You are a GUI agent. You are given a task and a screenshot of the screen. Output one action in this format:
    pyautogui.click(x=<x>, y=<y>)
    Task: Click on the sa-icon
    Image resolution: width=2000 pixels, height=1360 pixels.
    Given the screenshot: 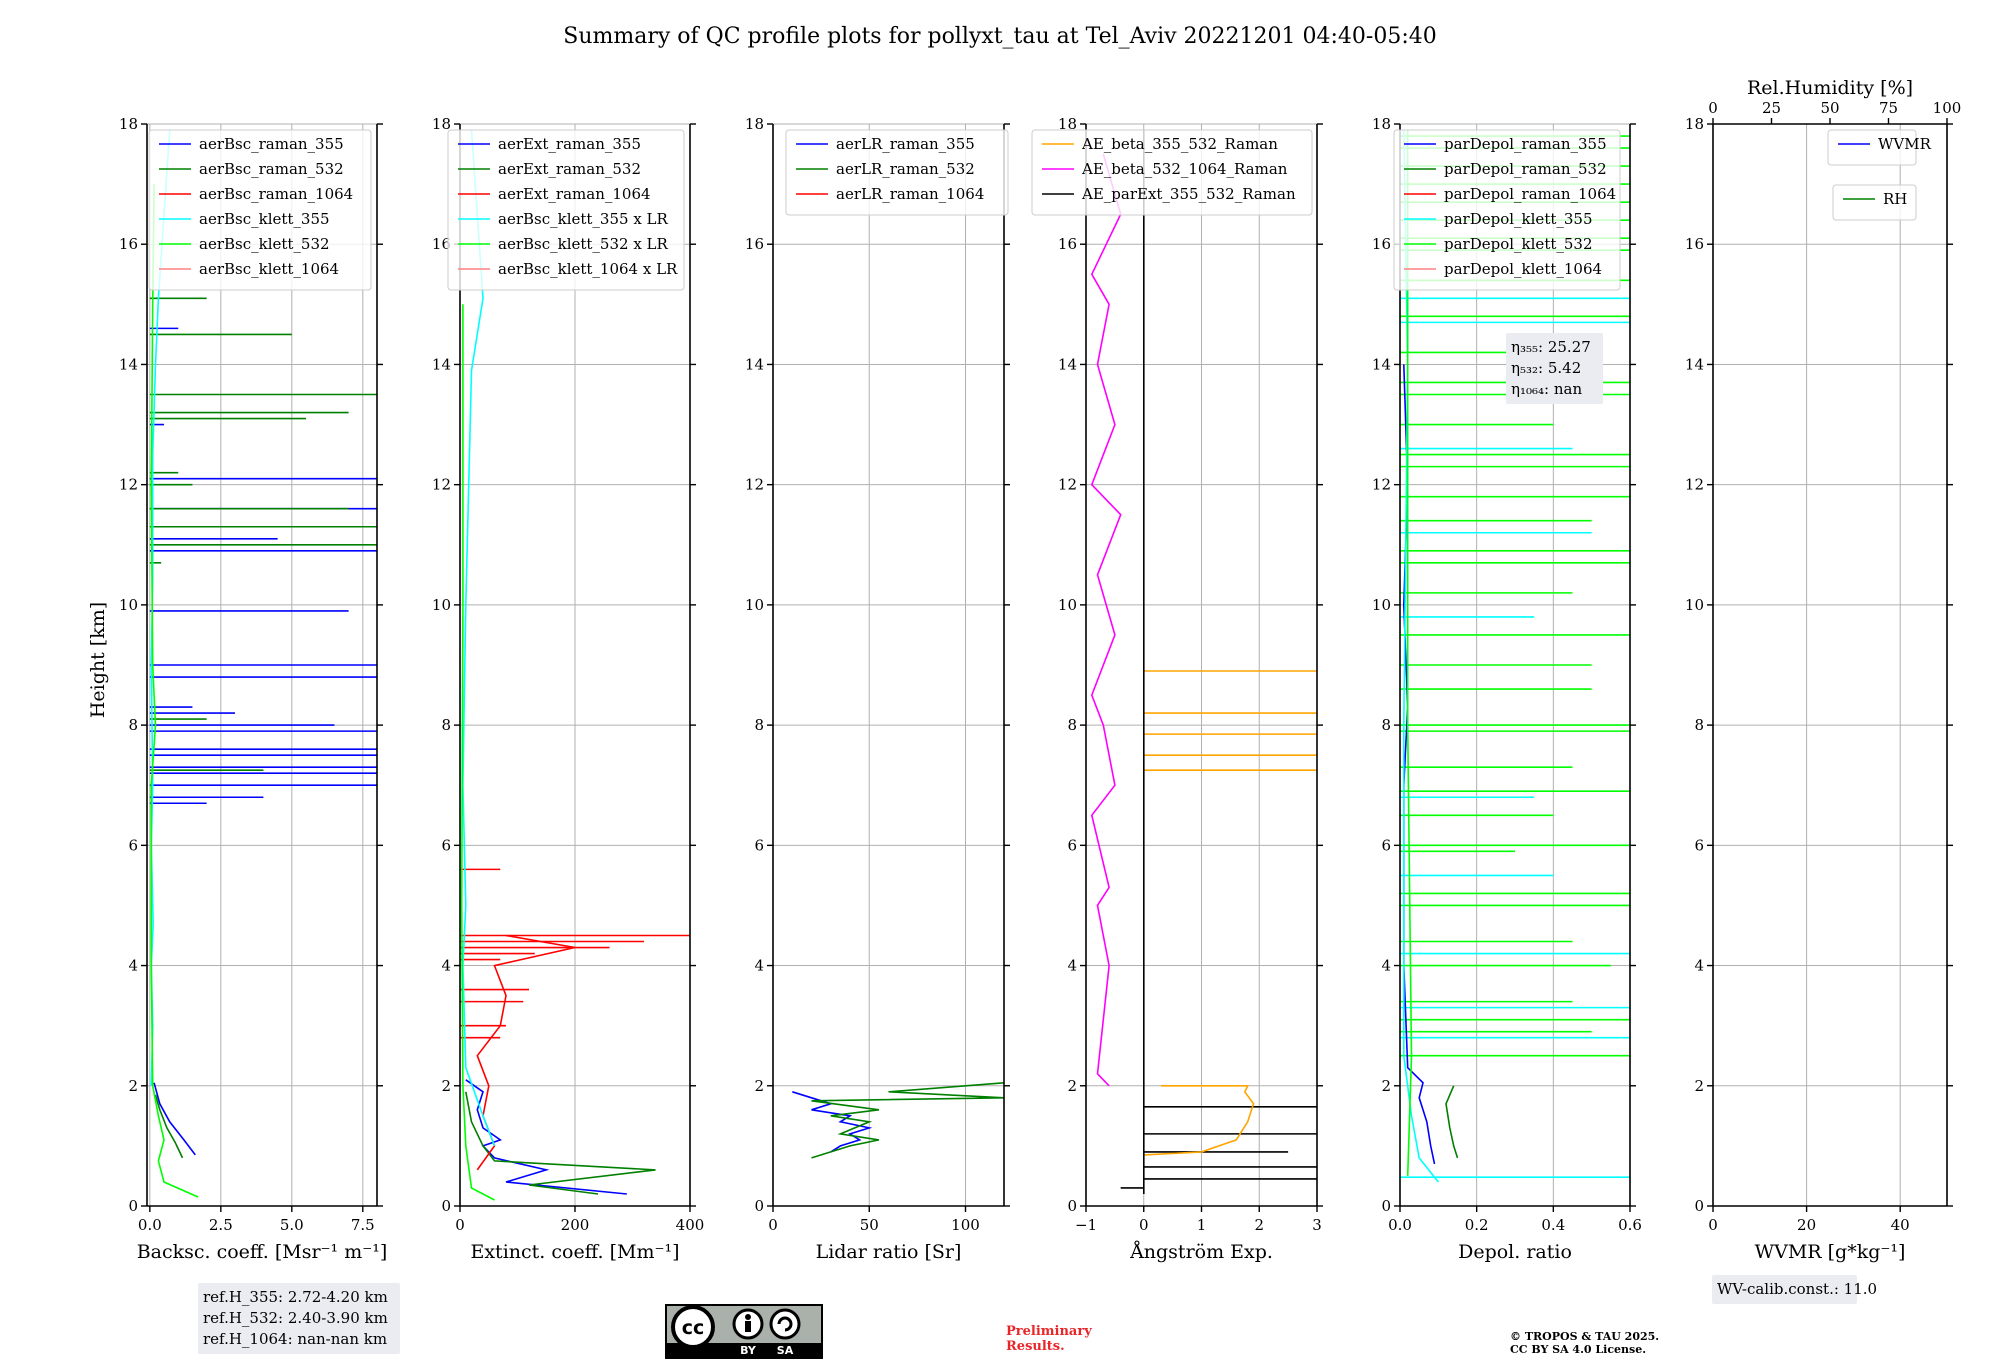 What is the action you would take?
    pyautogui.click(x=785, y=1324)
    